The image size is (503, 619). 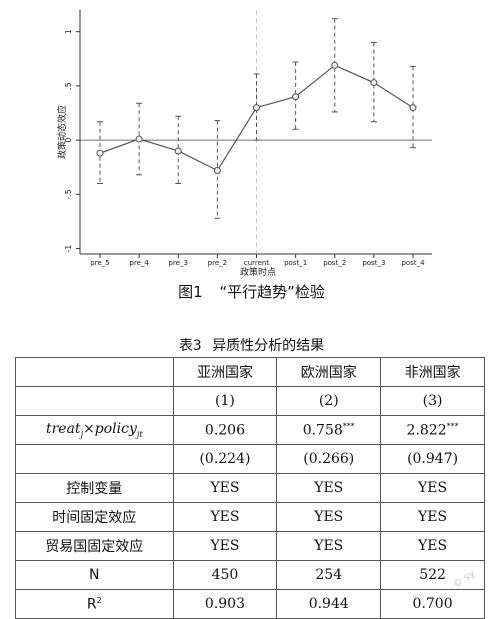 What do you see at coordinates (329, 459) in the screenshot?
I see `standard-error-cell: (0.266)` at bounding box center [329, 459].